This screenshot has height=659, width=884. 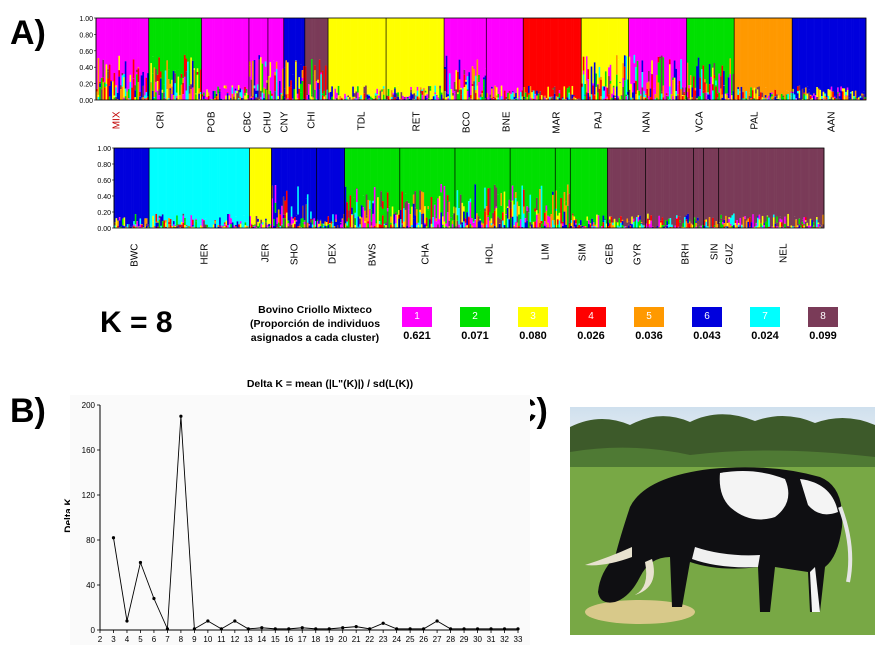 I want to click on y-tick-label: 1.00, so click(x=86, y=19).